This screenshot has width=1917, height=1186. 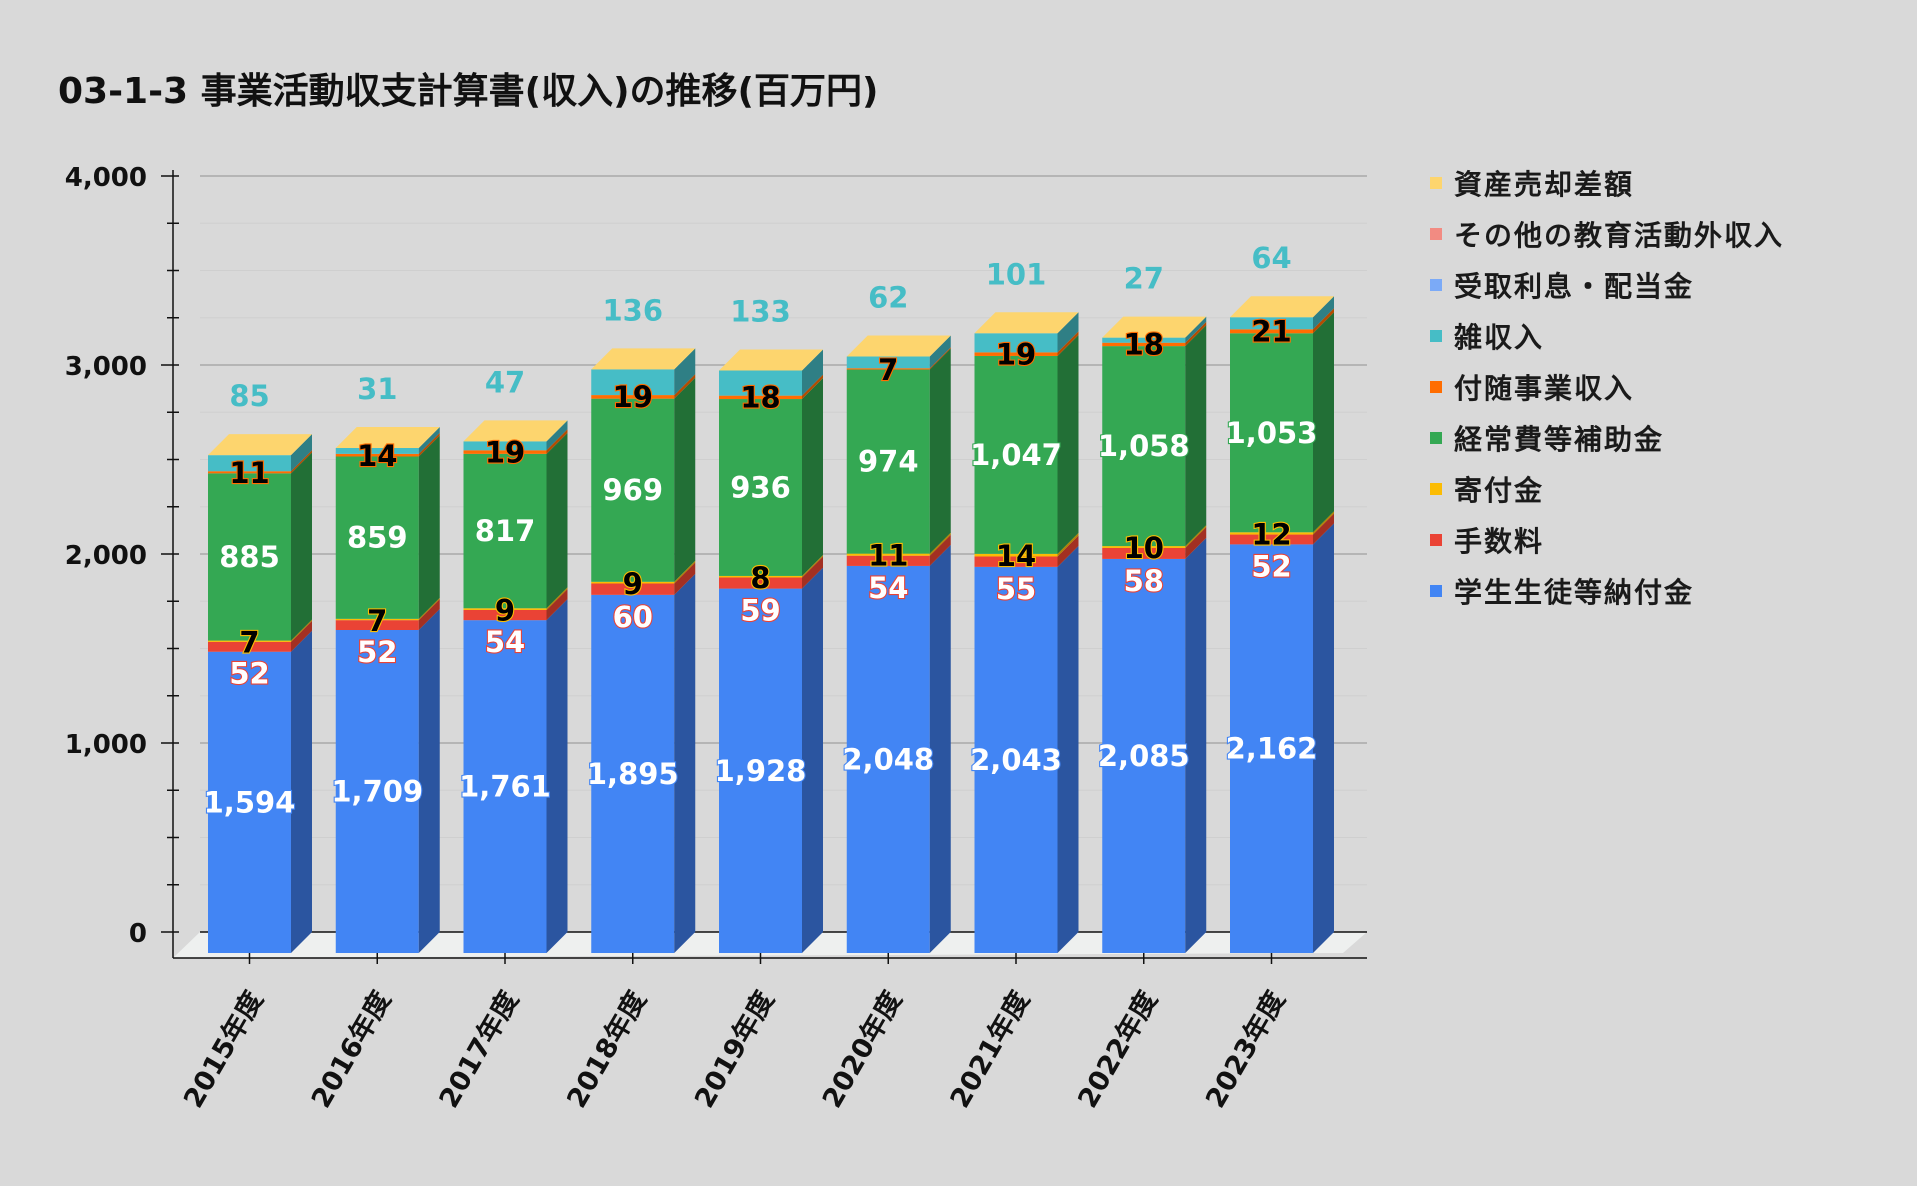 What do you see at coordinates (1016, 589) in the screenshot?
I see `data-label: 55` at bounding box center [1016, 589].